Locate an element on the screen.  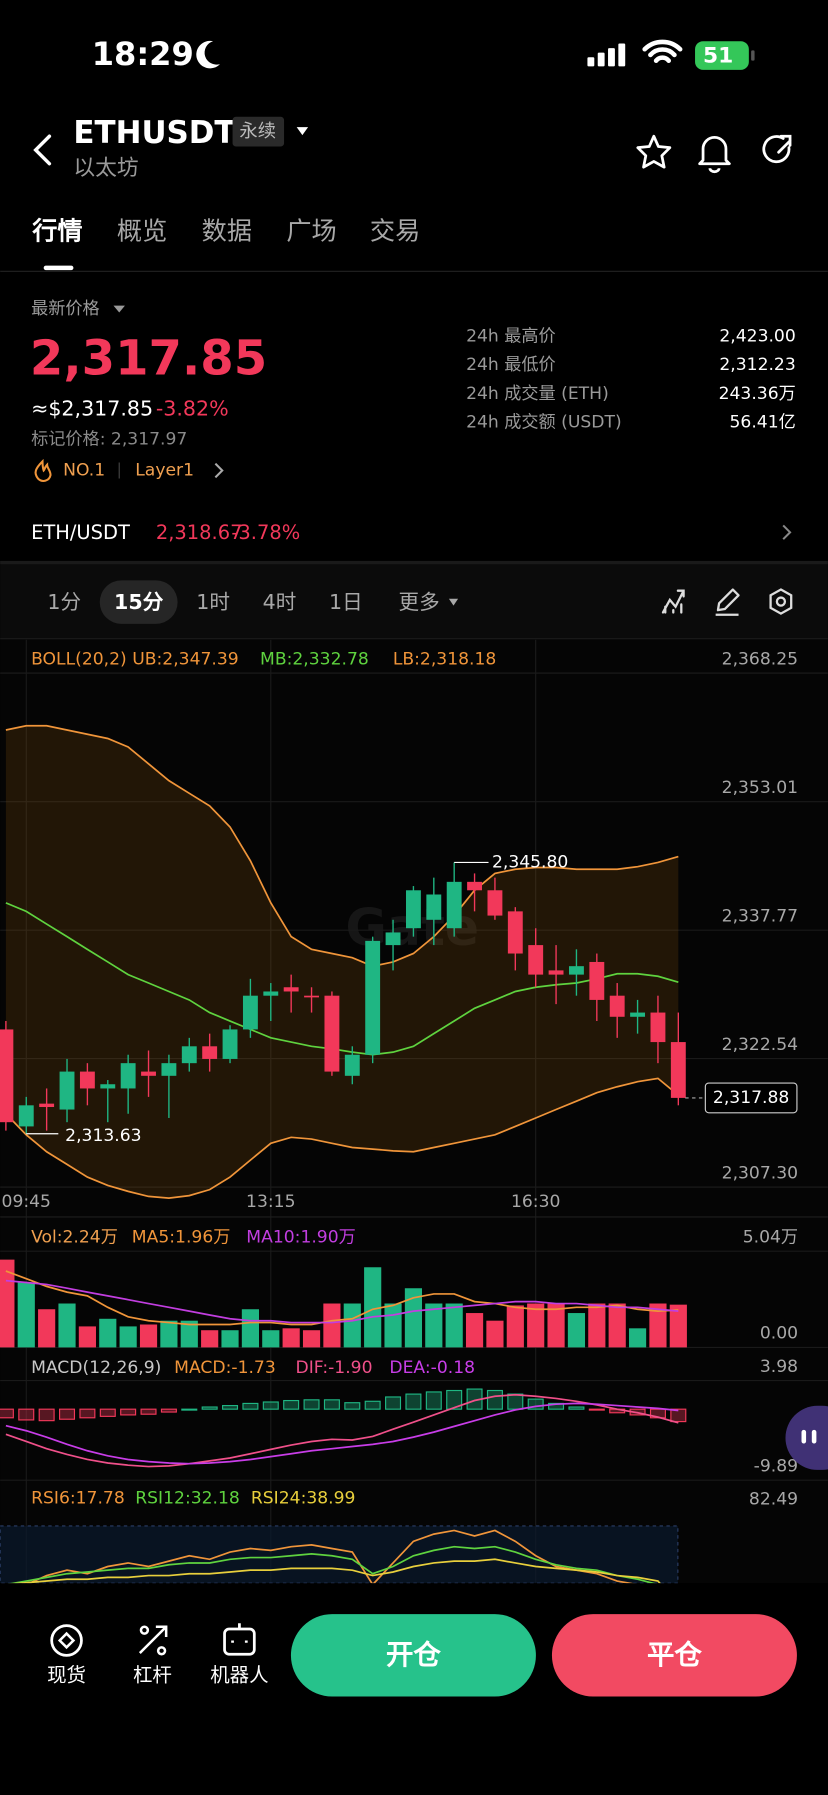
back-button is located at coordinates (42, 150).